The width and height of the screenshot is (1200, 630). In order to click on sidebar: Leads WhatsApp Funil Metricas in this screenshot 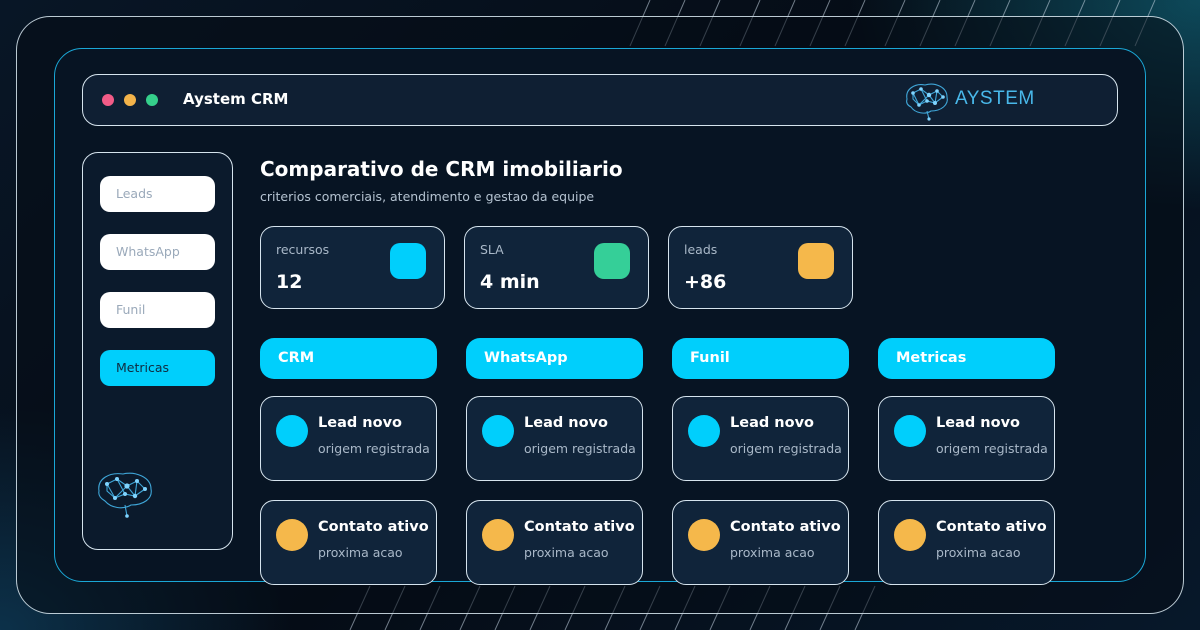, I will do `click(157, 351)`.